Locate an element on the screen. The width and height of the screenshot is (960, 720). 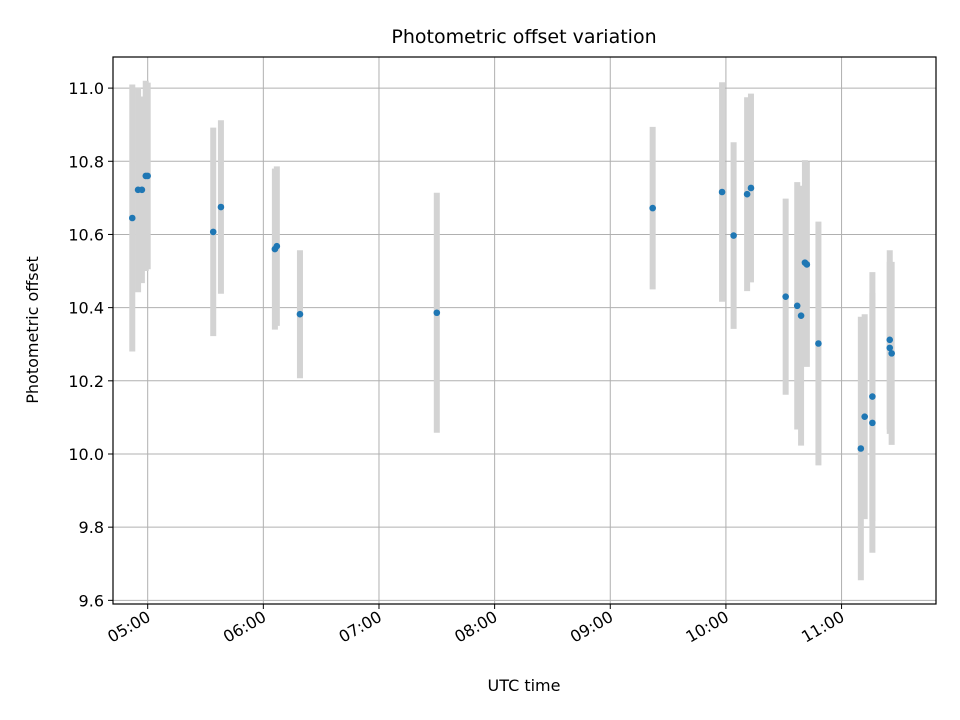
chart-title: Photometric offset variation is located at coordinates (523, 37).